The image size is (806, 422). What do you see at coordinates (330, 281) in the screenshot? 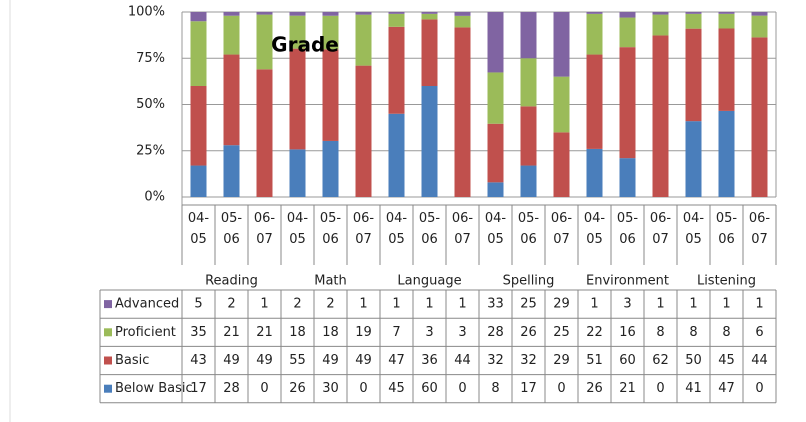
I see `group-label: Math` at bounding box center [330, 281].